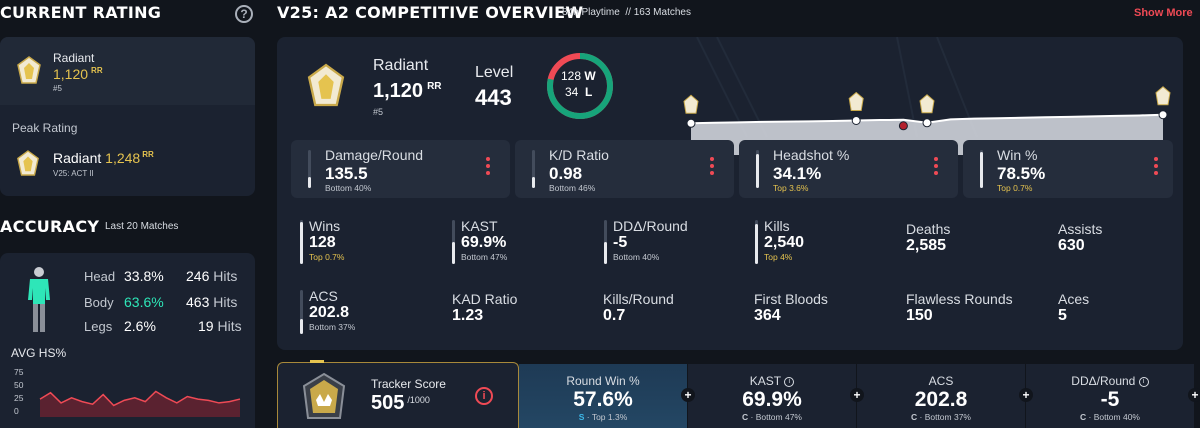  I want to click on tracker-score-icon, so click(324, 395).